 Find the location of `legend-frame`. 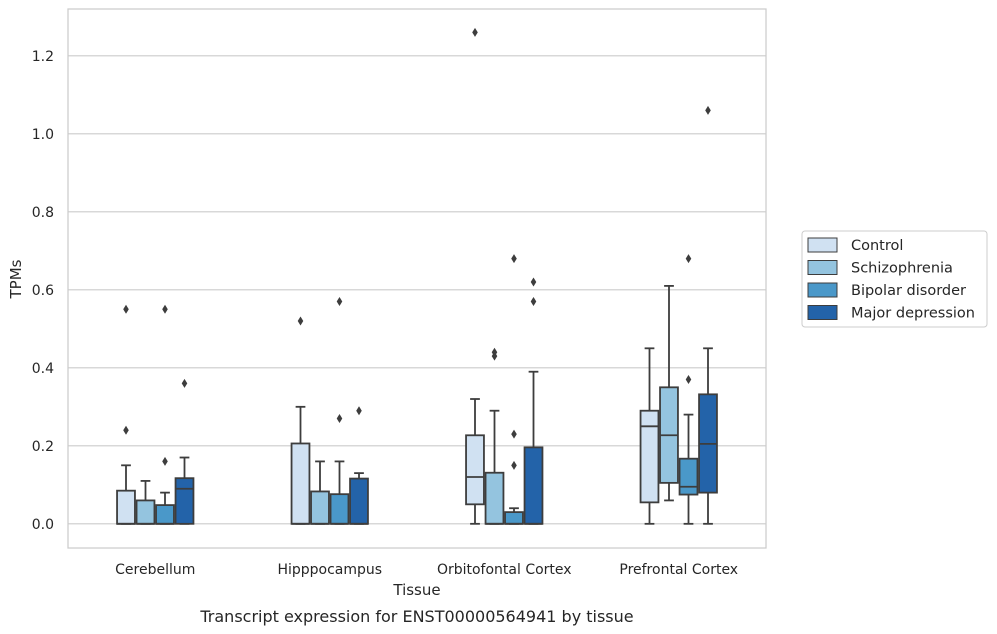

legend-frame is located at coordinates (894, 279).